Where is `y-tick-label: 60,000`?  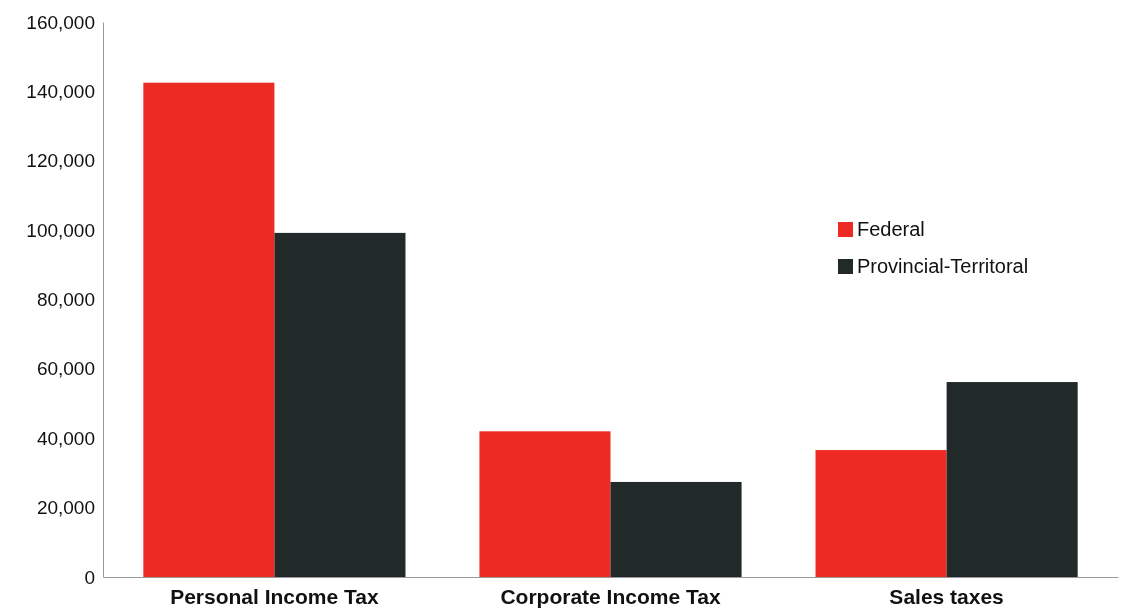 y-tick-label: 60,000 is located at coordinates (65, 369).